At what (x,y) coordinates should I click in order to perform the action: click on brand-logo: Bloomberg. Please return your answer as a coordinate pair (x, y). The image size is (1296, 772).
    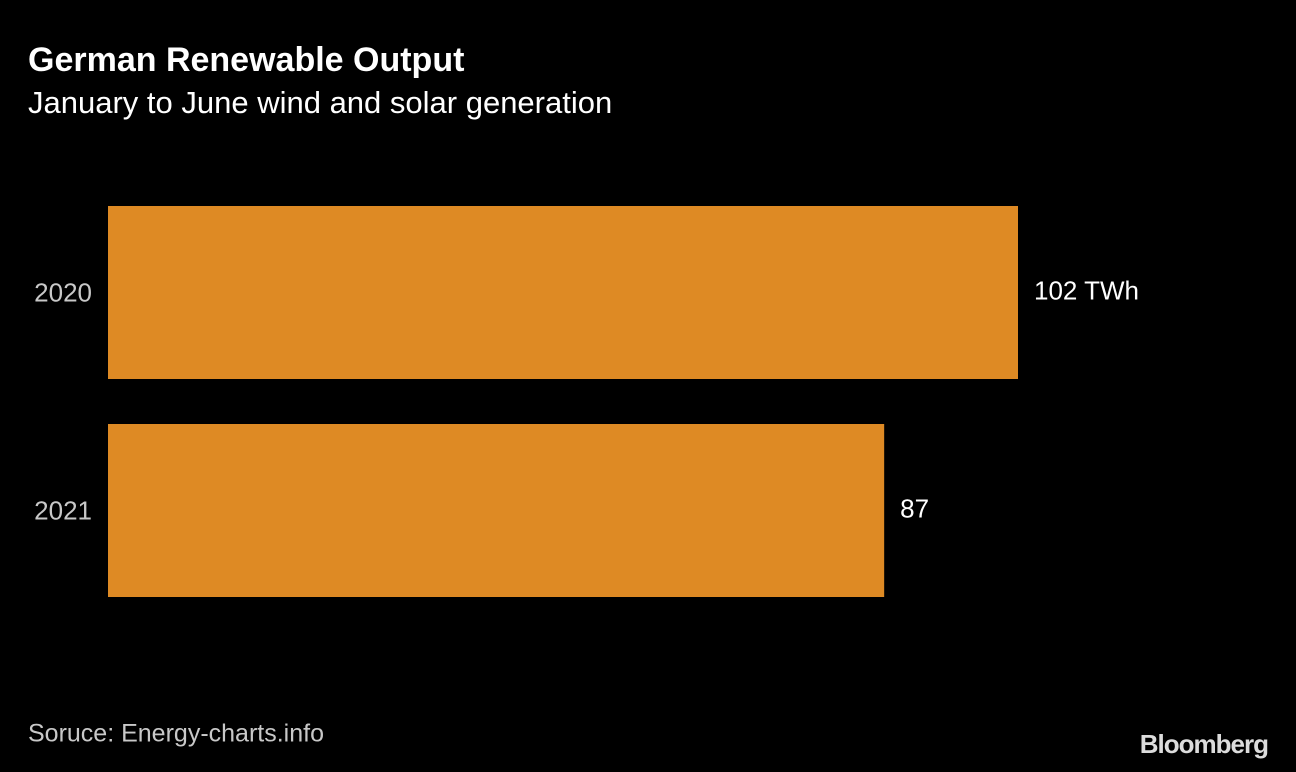
    Looking at the image, I should click on (1204, 744).